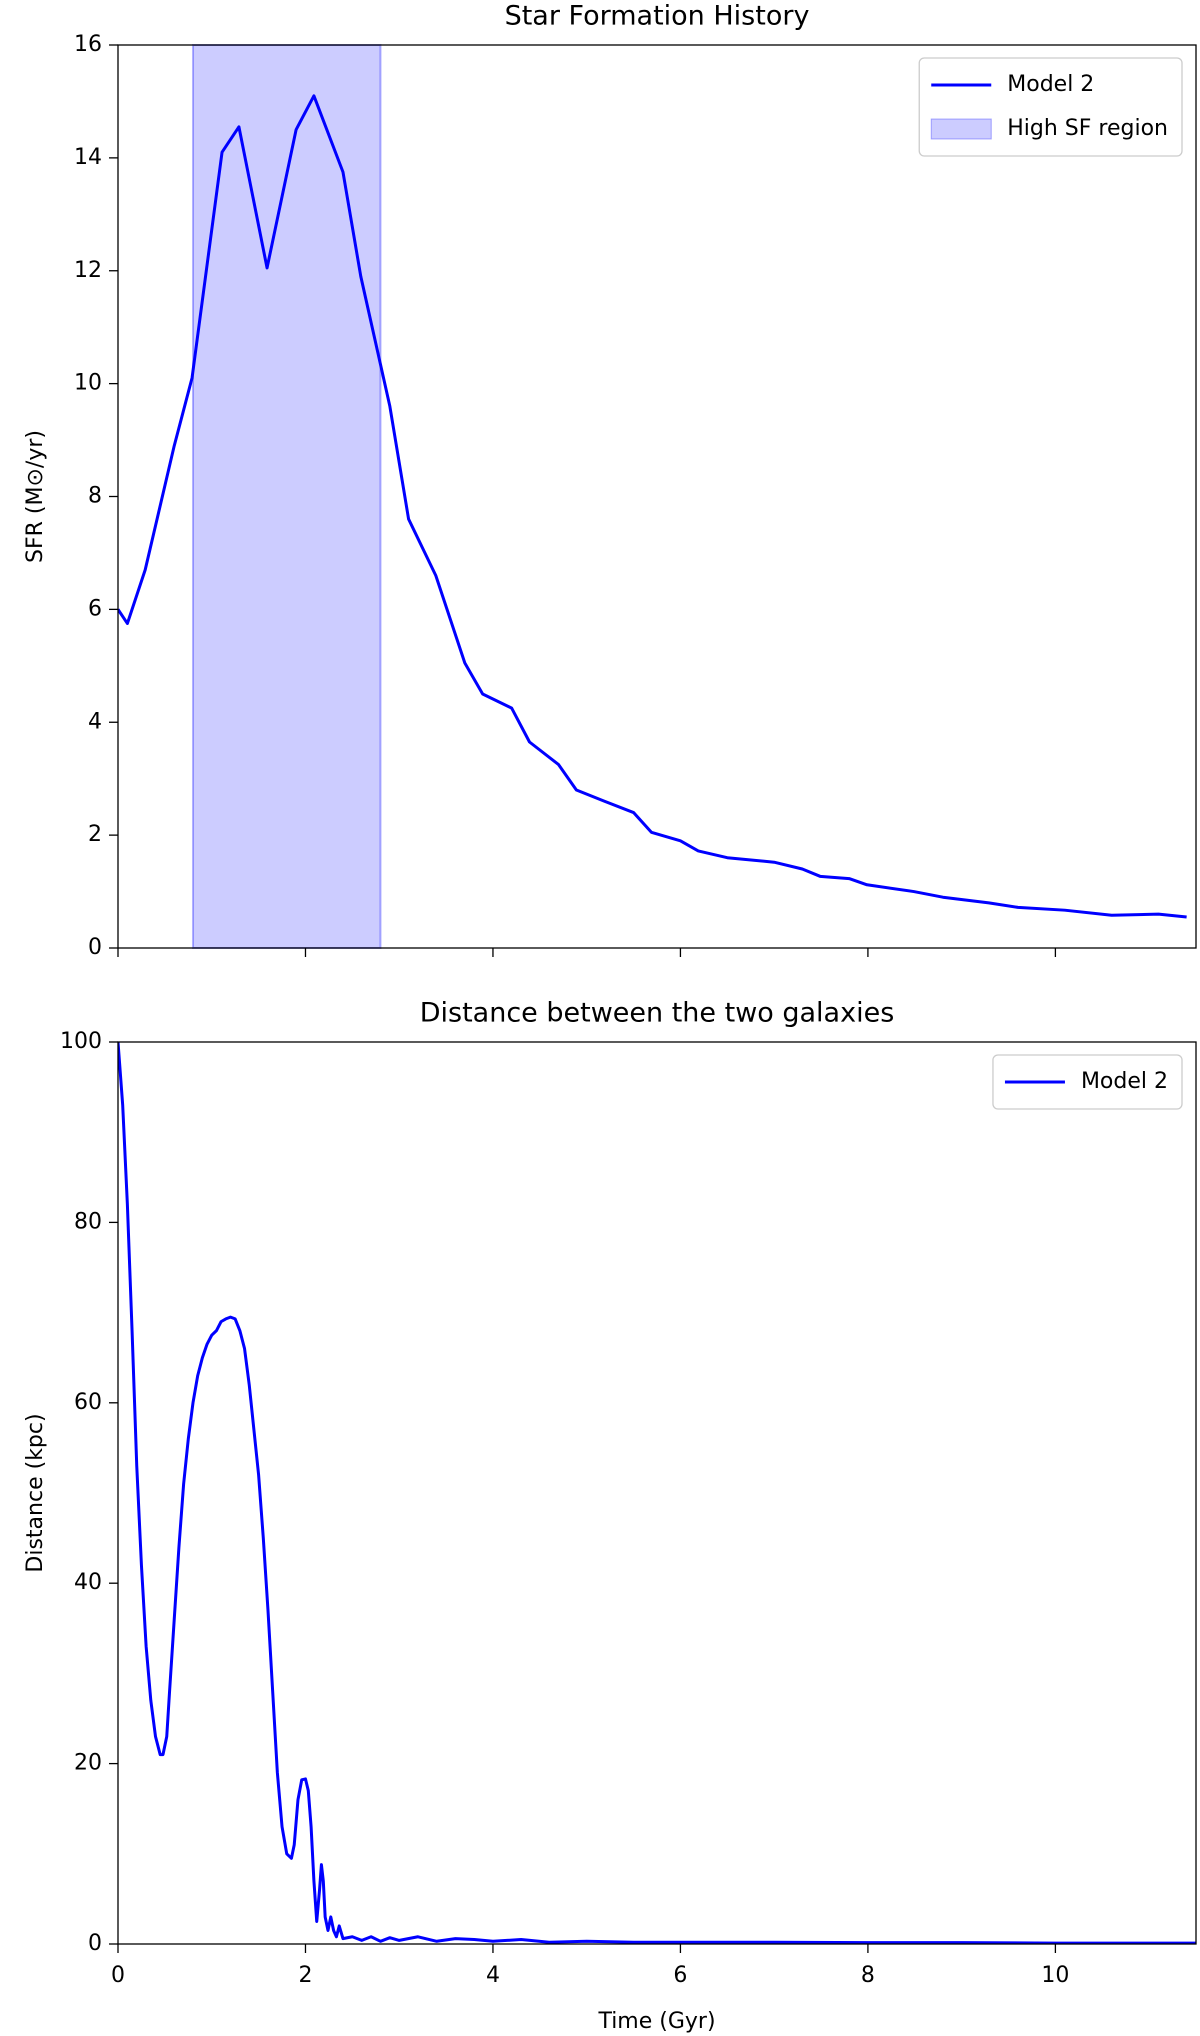 Image resolution: width=1200 pixels, height=2036 pixels. I want to click on x-tick-label: 2, so click(305, 1975).